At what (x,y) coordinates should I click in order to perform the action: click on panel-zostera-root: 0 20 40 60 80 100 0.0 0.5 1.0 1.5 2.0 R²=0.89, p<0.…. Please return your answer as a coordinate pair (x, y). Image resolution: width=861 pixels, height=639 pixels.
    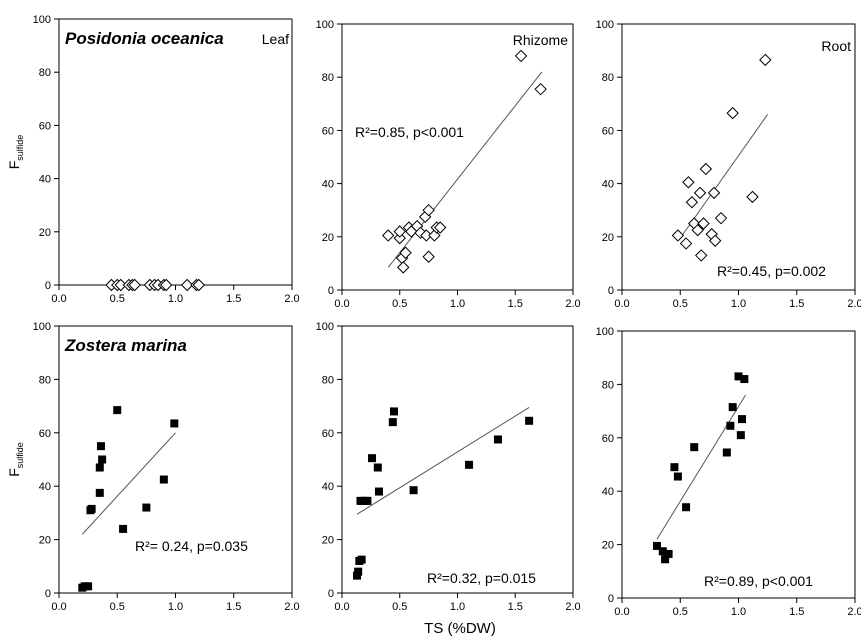
    Looking at the image, I should click on (728, 472).